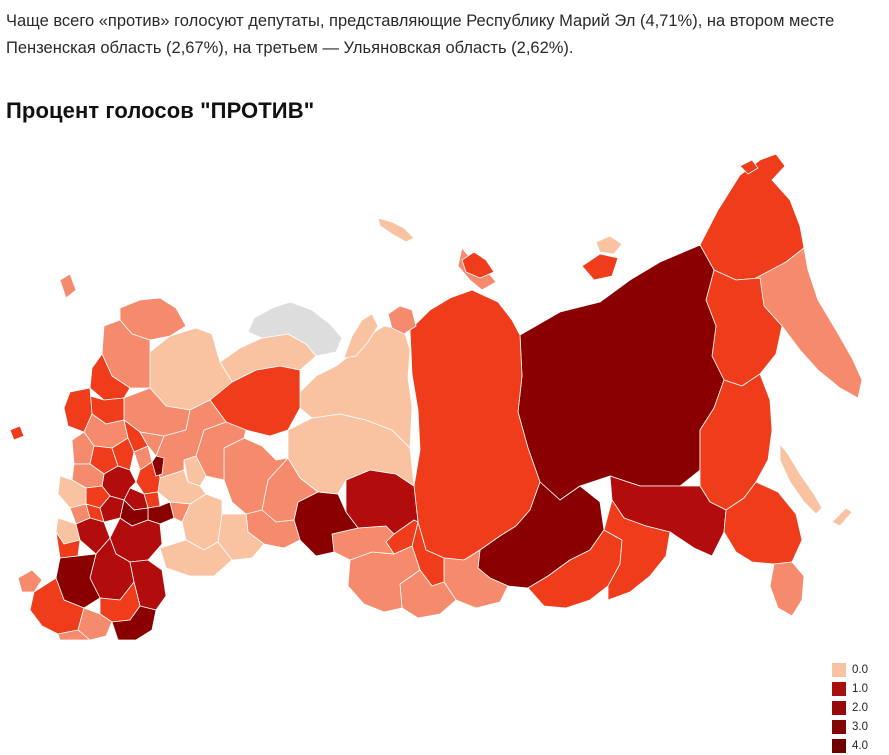 The height and width of the screenshot is (755, 889). I want to click on region-kuril, so click(842, 517).